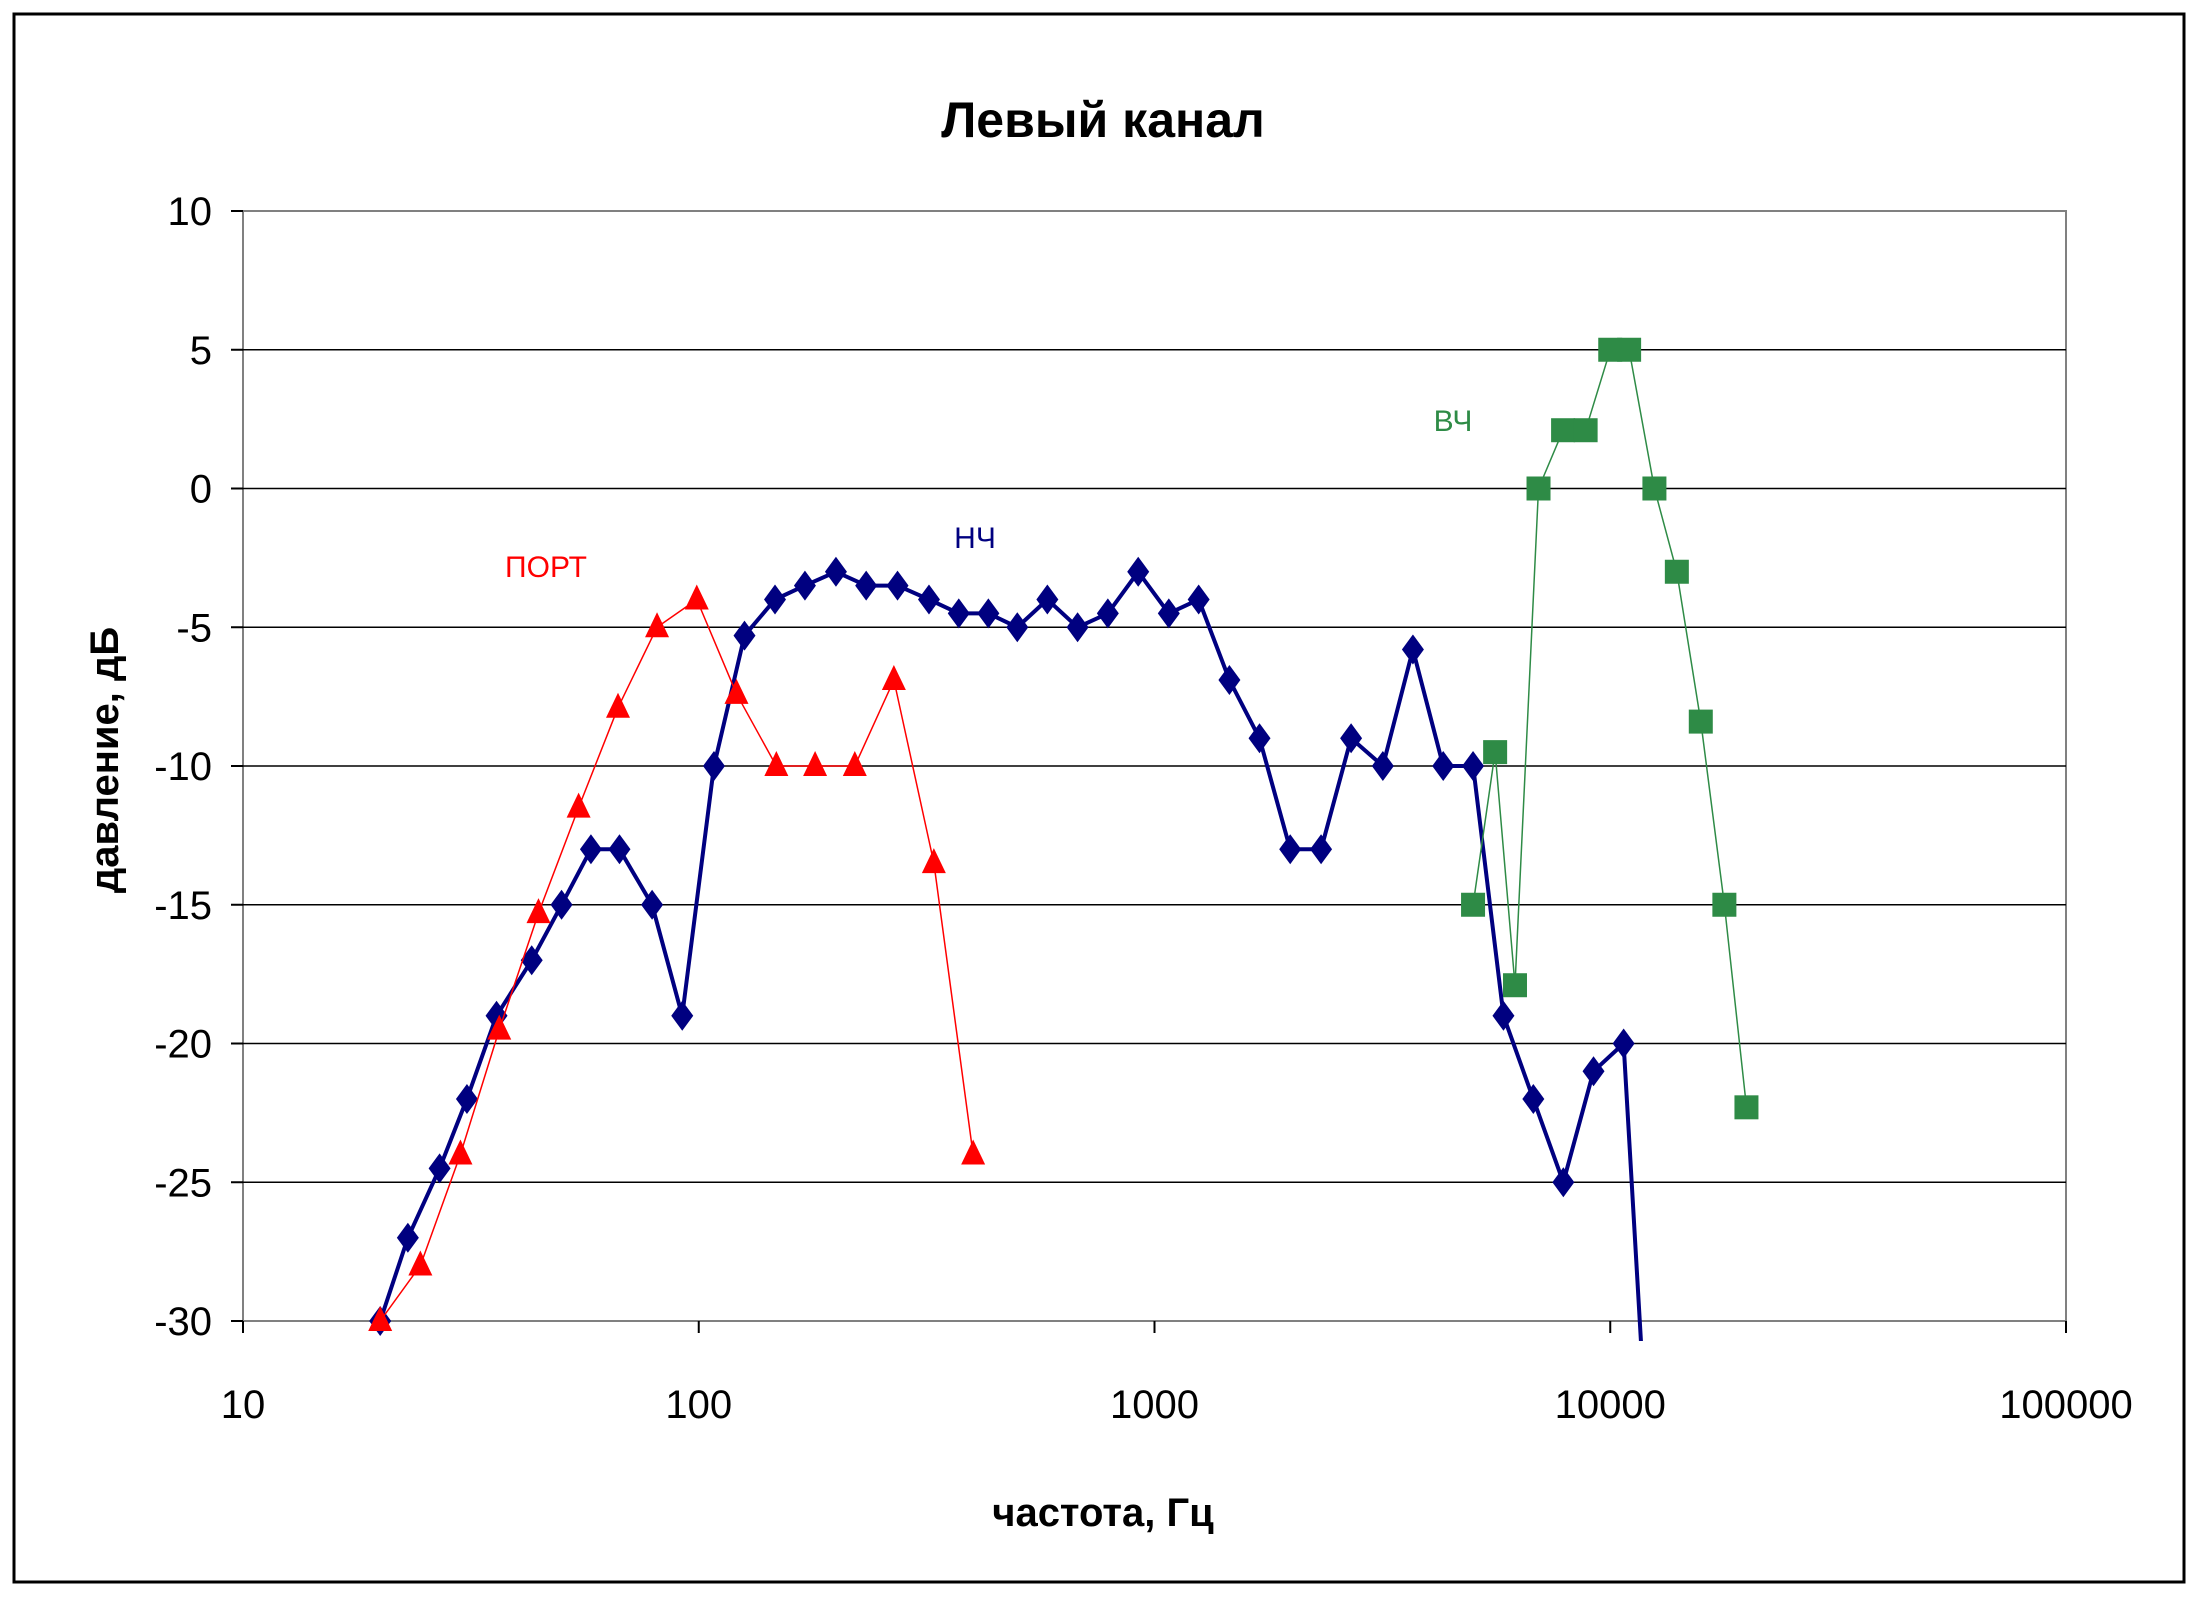 The width and height of the screenshot is (2200, 1605). Describe the element at coordinates (183, 906) in the screenshot. I see `y-tick-label: -15` at that location.